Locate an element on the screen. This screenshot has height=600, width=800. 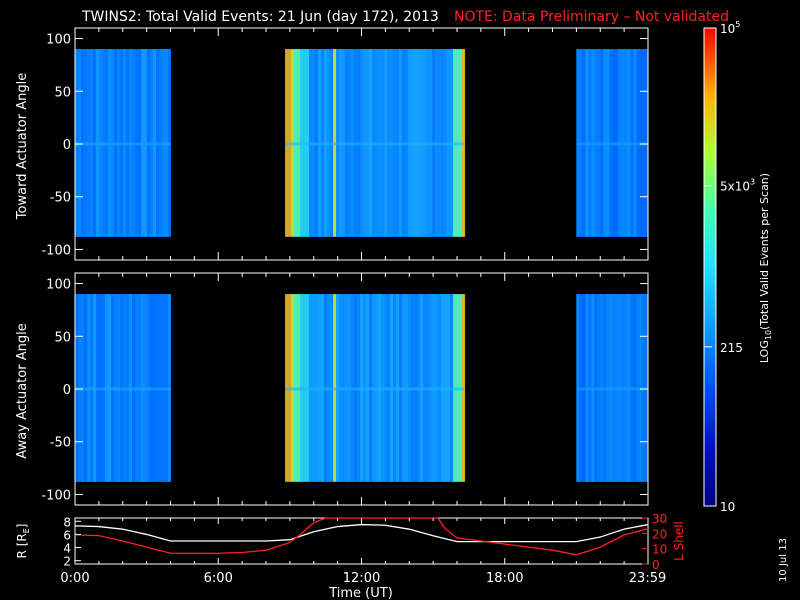
orbit-lines is located at coordinates (361, 536).